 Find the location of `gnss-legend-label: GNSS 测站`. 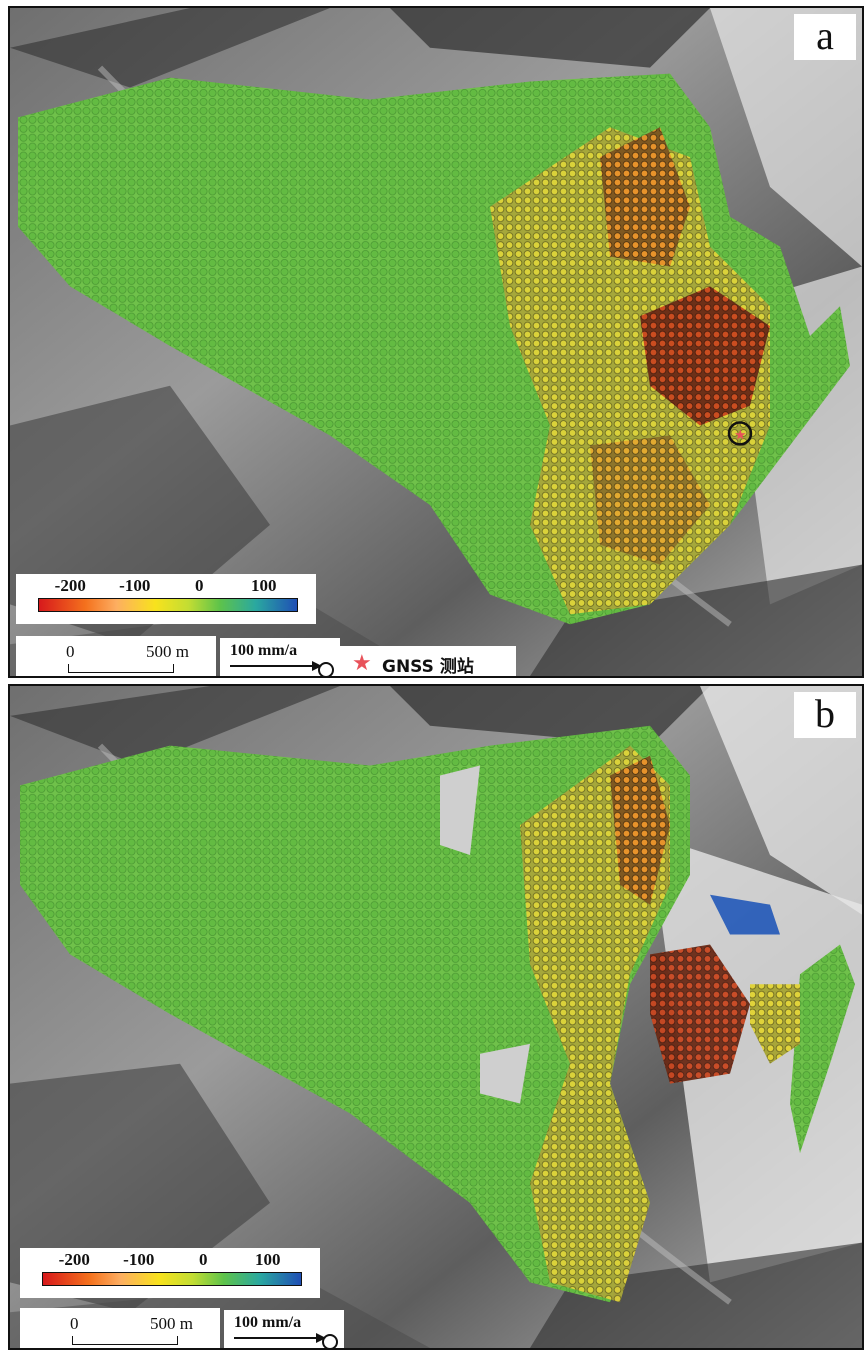

gnss-legend-label: GNSS 测站 is located at coordinates (428, 667).